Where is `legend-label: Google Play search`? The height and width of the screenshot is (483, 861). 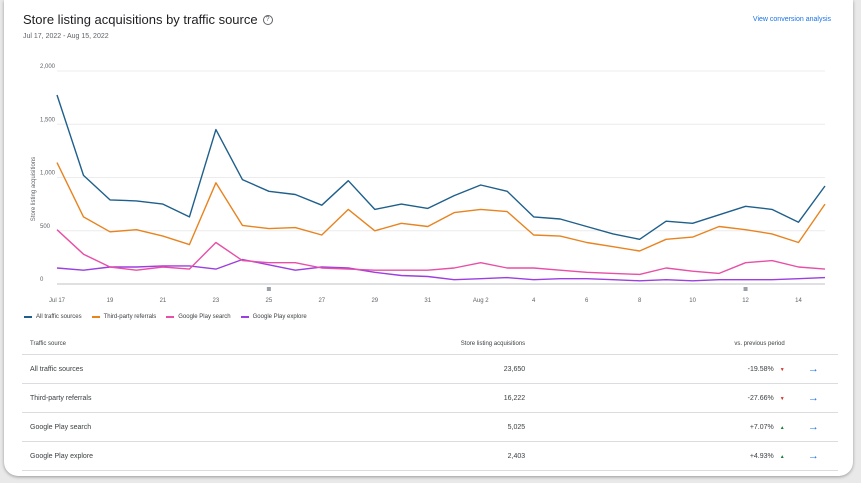
legend-label: Google Play search is located at coordinates (204, 317).